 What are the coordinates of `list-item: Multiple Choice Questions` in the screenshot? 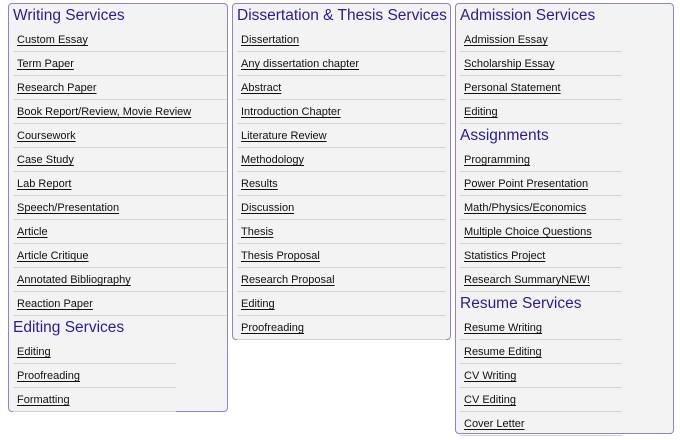 It's located at (541, 232).